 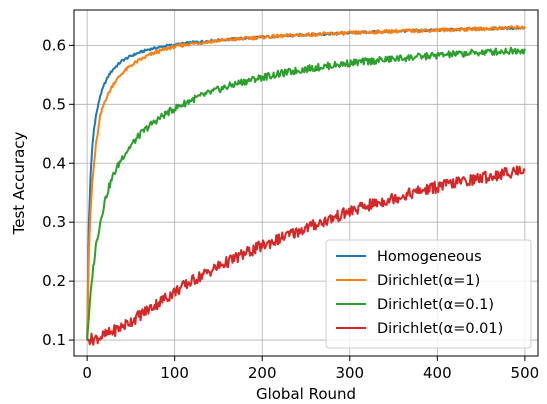 What do you see at coordinates (437, 373) in the screenshot?
I see `x-tick-label: 400` at bounding box center [437, 373].